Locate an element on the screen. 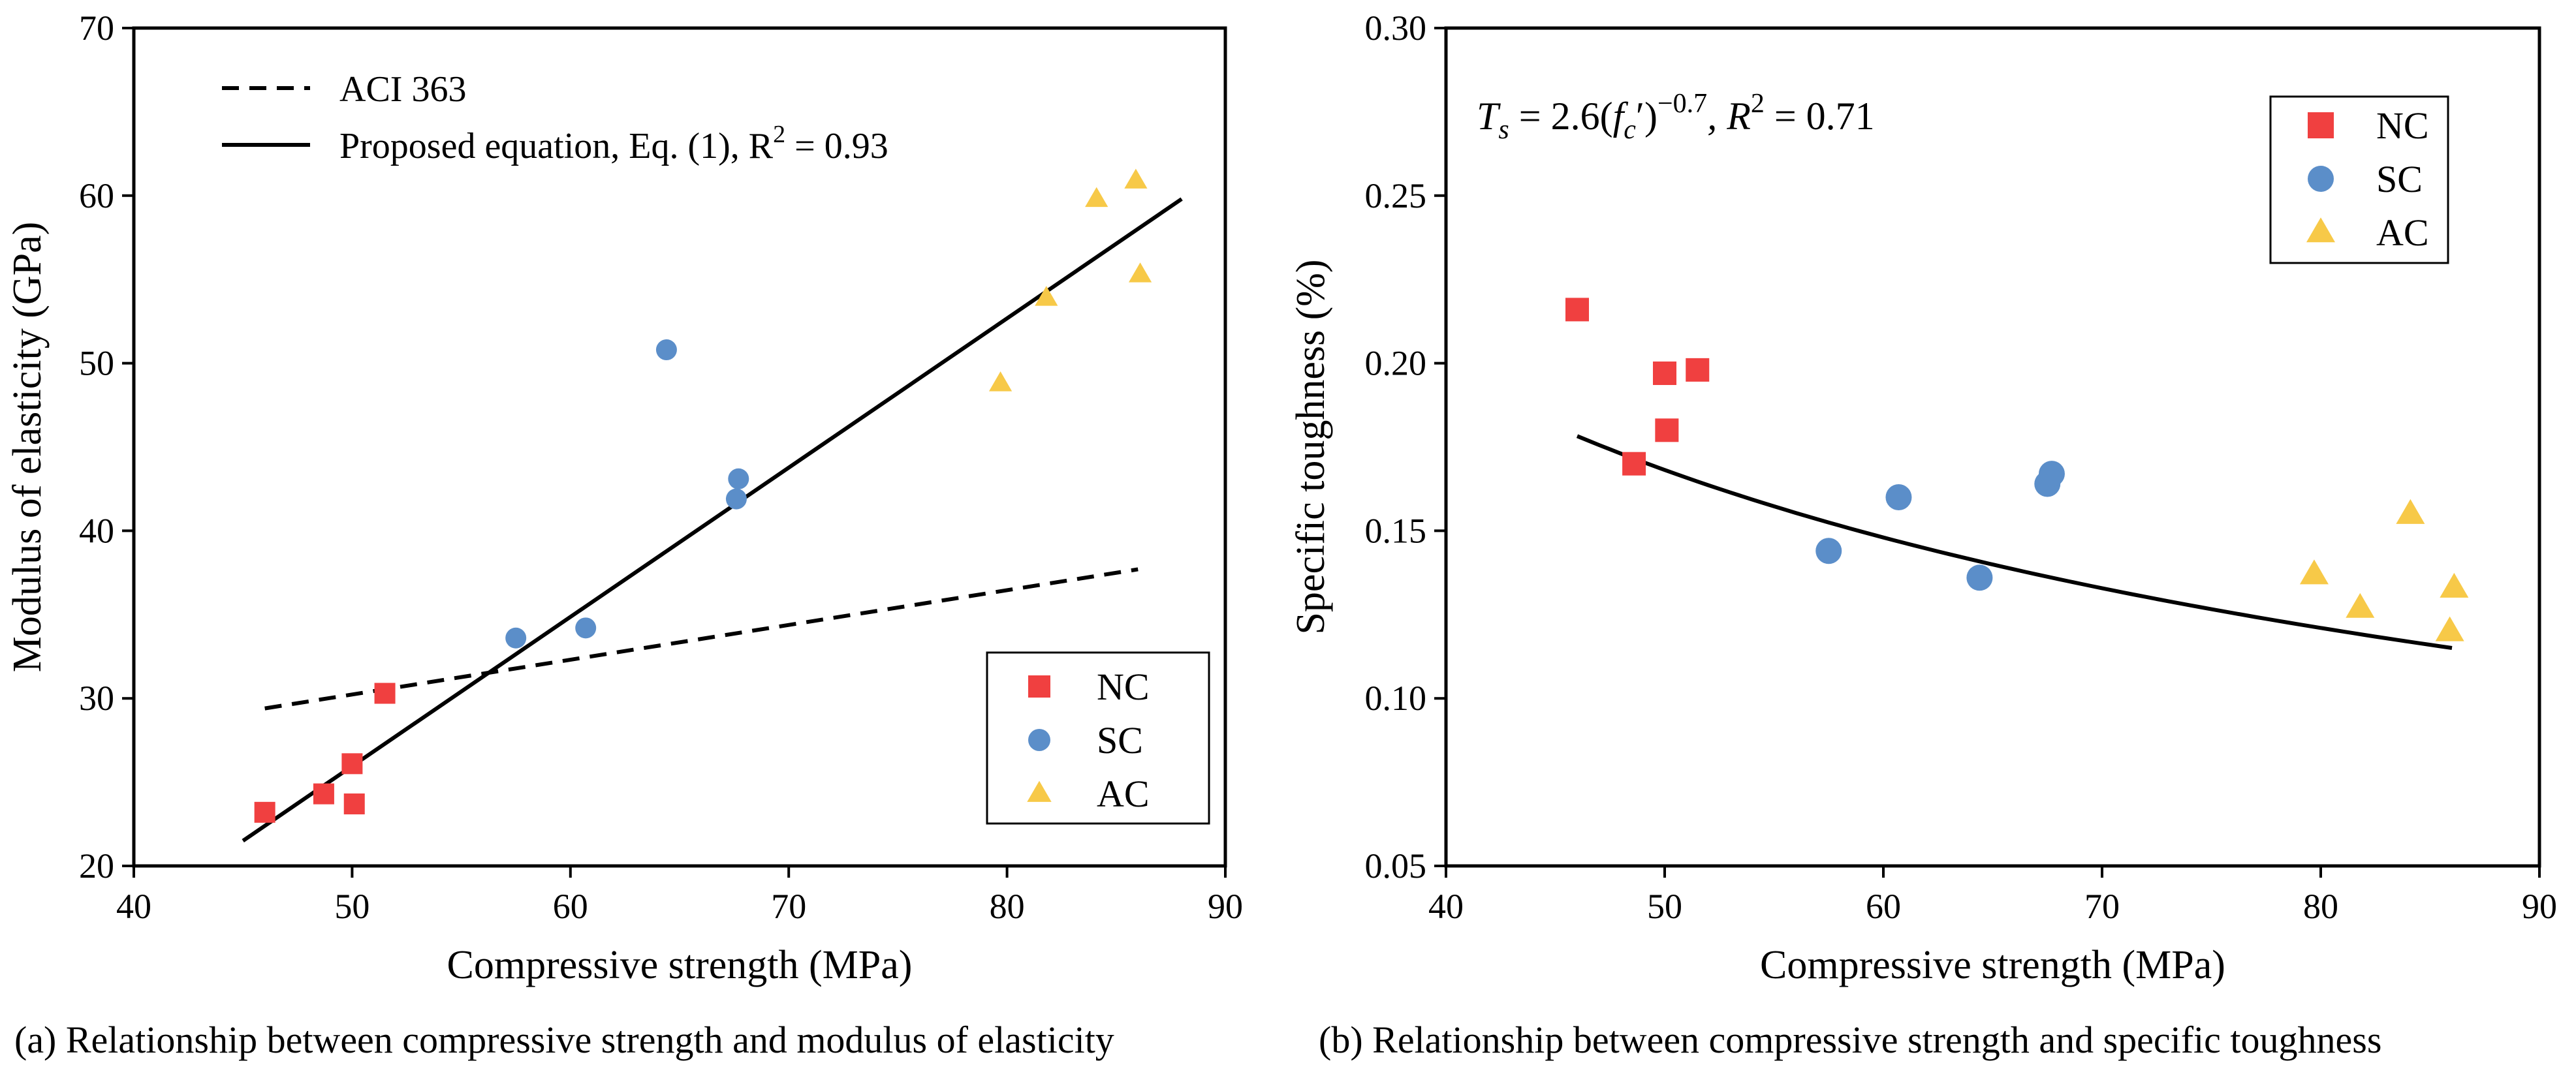  y-tick-label: 40 is located at coordinates (96, 531).